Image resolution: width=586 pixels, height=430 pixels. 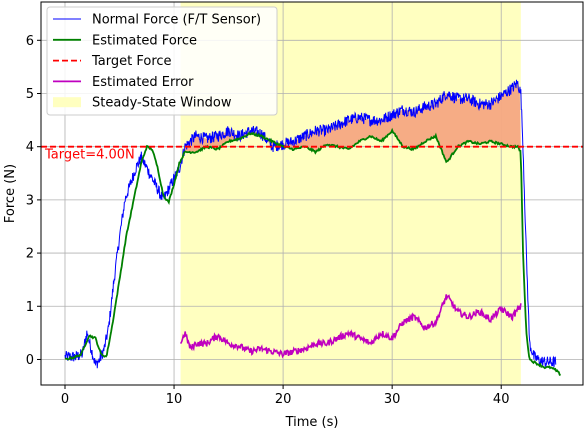 What do you see at coordinates (501, 399) in the screenshot?
I see `x-tick-label-4: 40` at bounding box center [501, 399].